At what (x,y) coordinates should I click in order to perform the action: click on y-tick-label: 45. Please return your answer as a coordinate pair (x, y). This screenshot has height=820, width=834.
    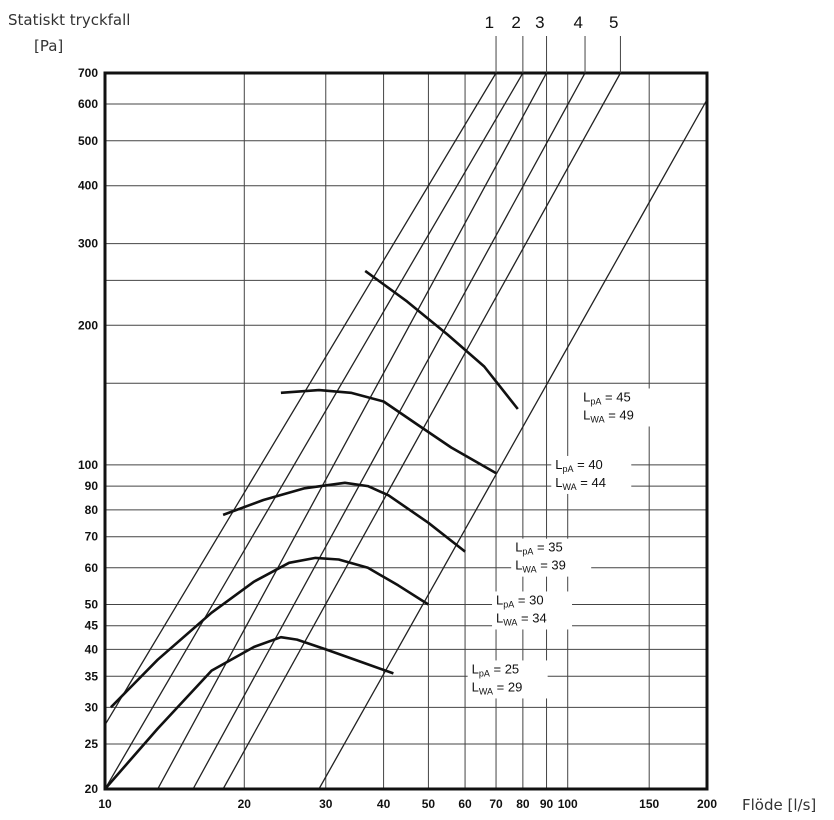
    Looking at the image, I should click on (92, 626).